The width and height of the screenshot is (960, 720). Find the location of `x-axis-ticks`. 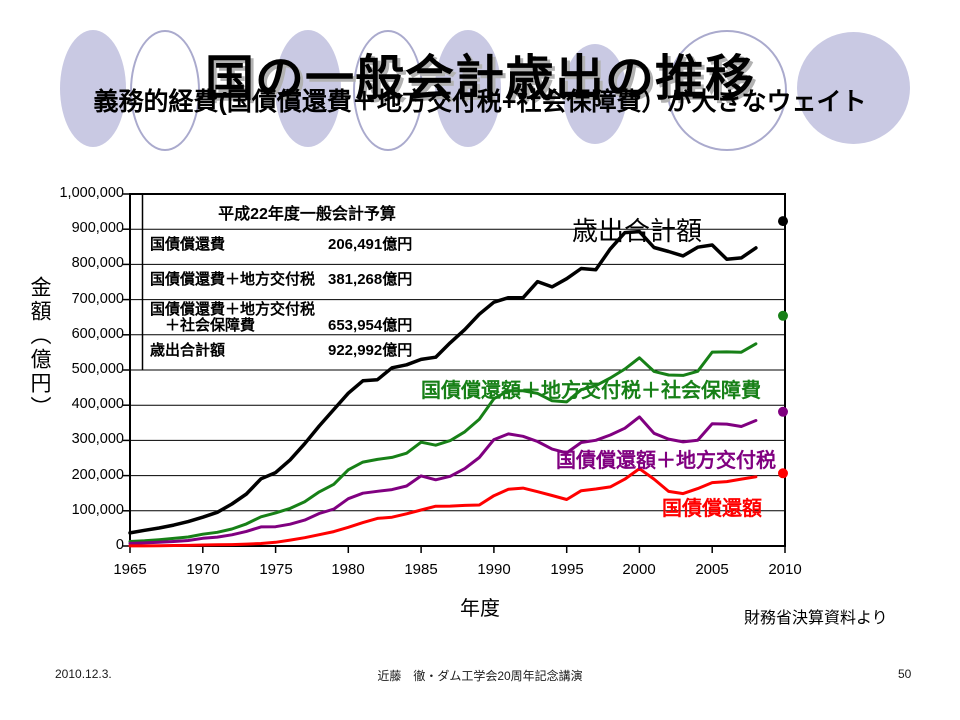

x-axis-ticks is located at coordinates (457, 549).